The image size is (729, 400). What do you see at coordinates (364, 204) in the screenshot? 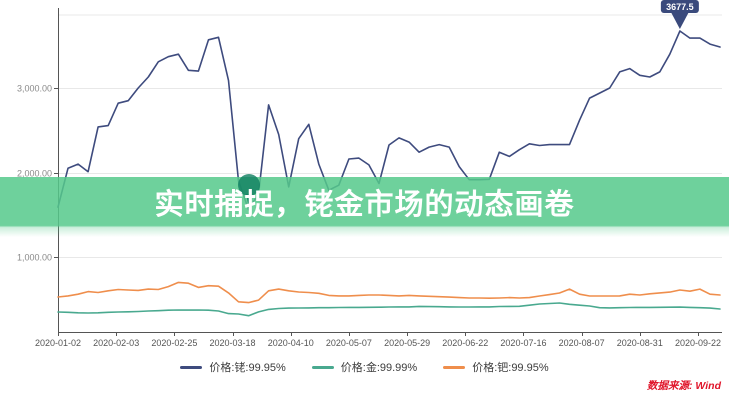
I see `banner-title: 实时捕捉，铑金市场的动态画卷` at bounding box center [364, 204].